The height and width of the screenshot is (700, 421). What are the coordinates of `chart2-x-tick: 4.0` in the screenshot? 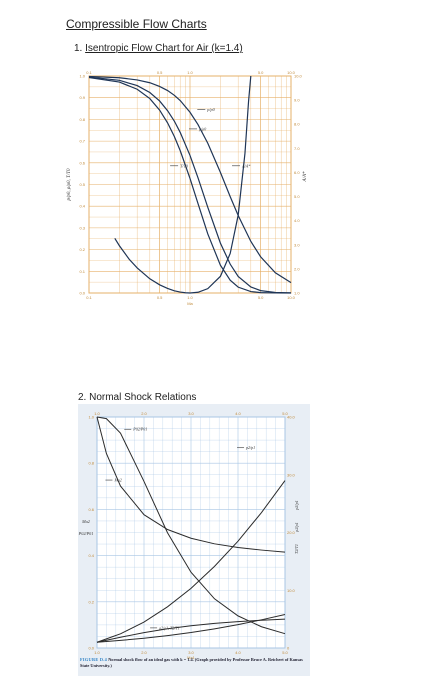 It's located at (238, 652).